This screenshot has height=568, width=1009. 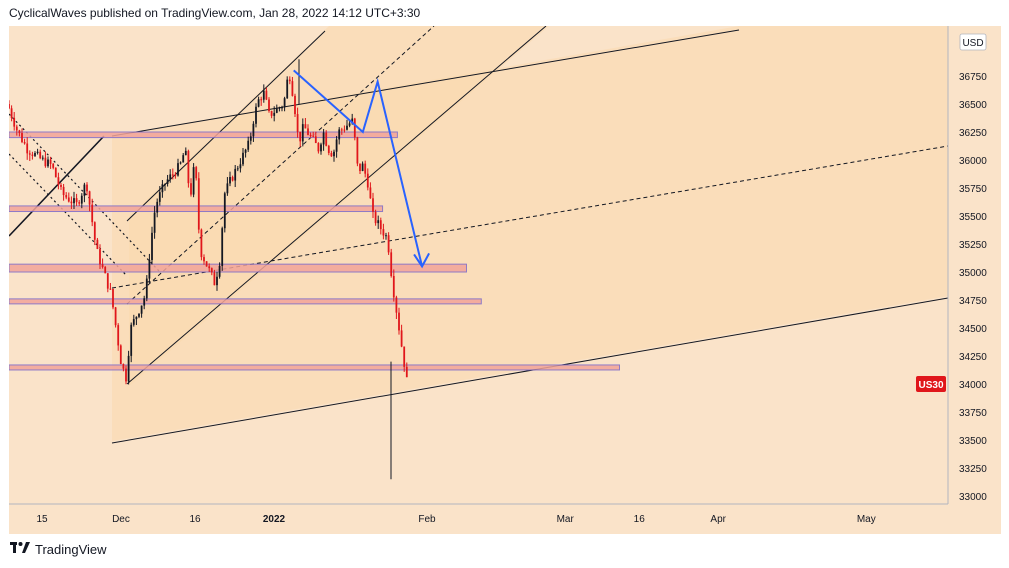 What do you see at coordinates (718, 519) in the screenshot?
I see `x-tick-label: Apr` at bounding box center [718, 519].